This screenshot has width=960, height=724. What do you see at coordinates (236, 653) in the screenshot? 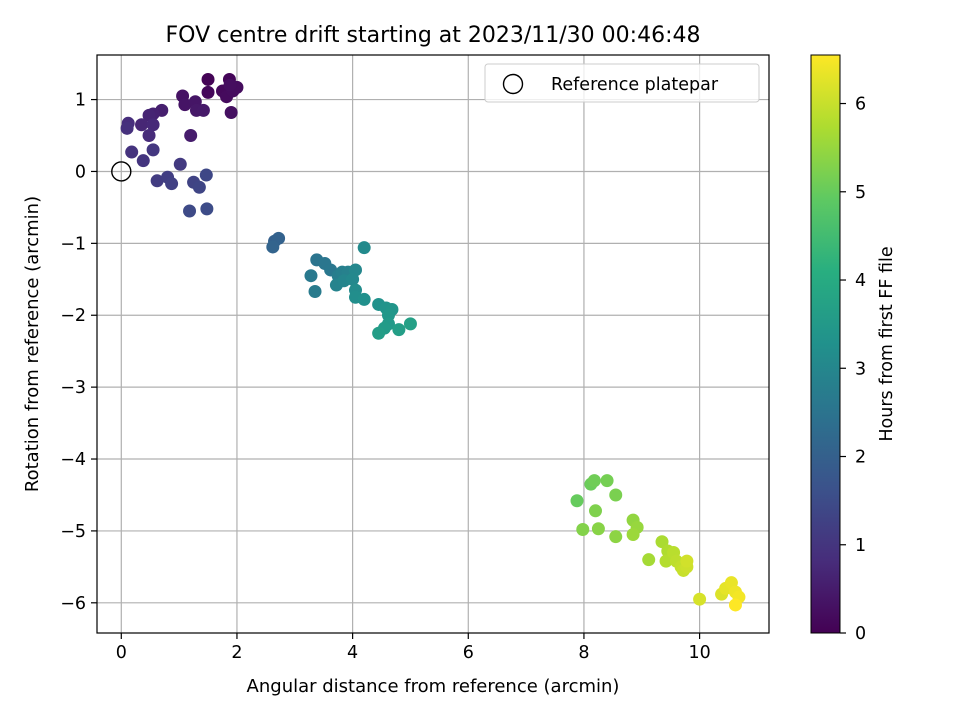
I see `x-tick-label: 2` at bounding box center [236, 653].